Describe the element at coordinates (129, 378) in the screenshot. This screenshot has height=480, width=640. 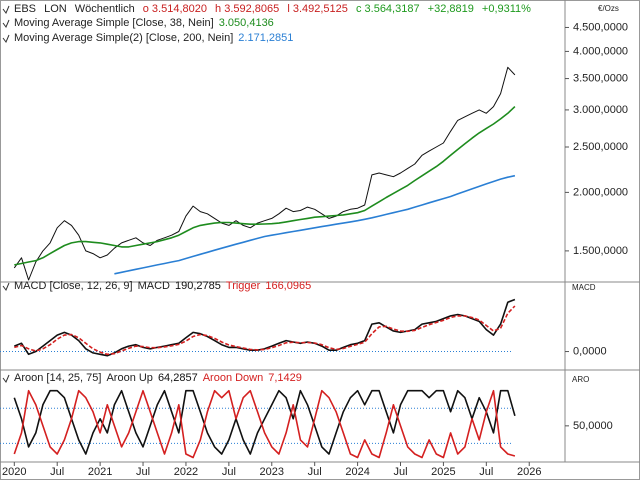
I see `legend-name: Aroon Up` at that location.